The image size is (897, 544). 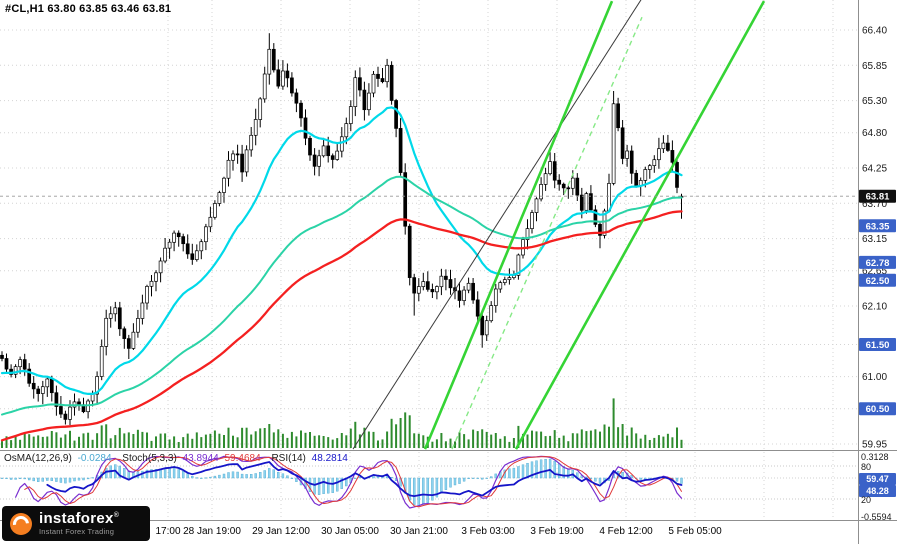 I want to click on svg-text: 3 Feb 03:00, so click(x=488, y=531).